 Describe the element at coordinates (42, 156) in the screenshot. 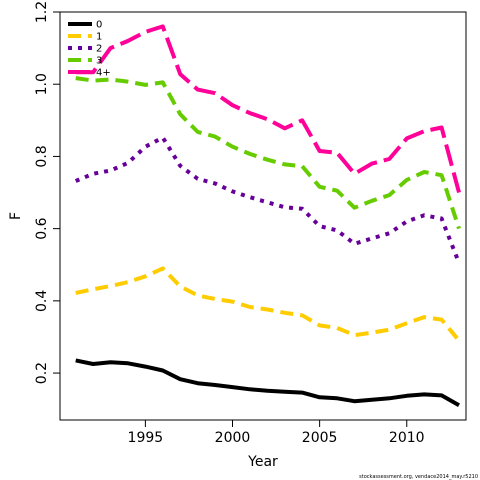

I see `y-tick-label: 0.8` at that location.